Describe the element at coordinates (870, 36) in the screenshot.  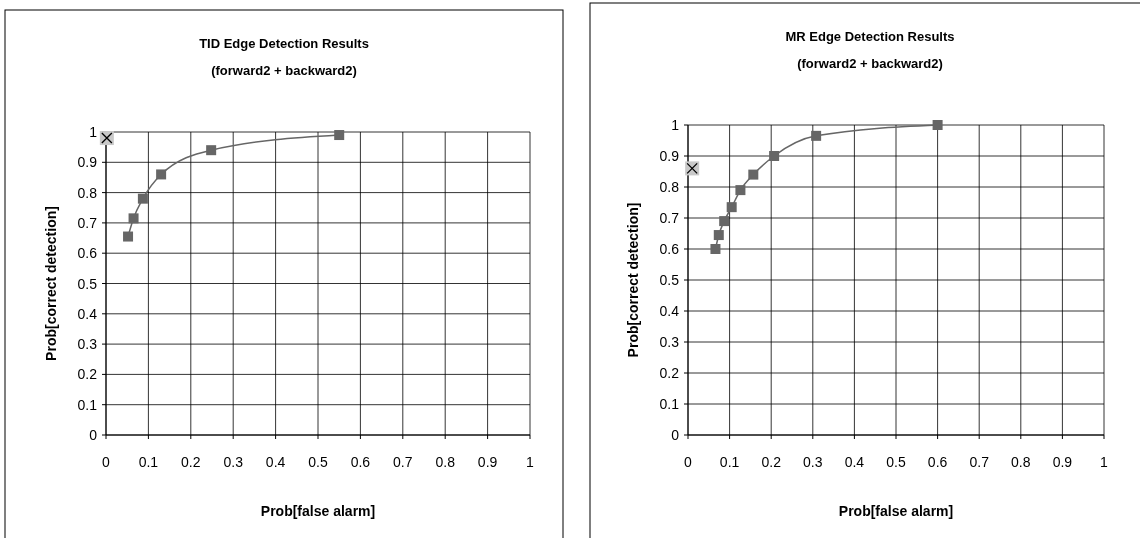
I see `chart-title: MR Edge Detection Results` at that location.